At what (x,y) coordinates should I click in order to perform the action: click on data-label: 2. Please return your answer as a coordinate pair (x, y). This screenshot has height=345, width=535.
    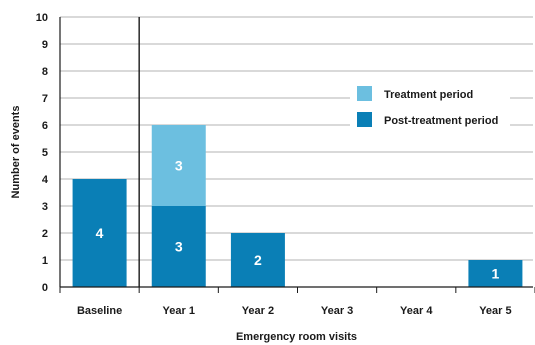
    Looking at the image, I should click on (258, 260).